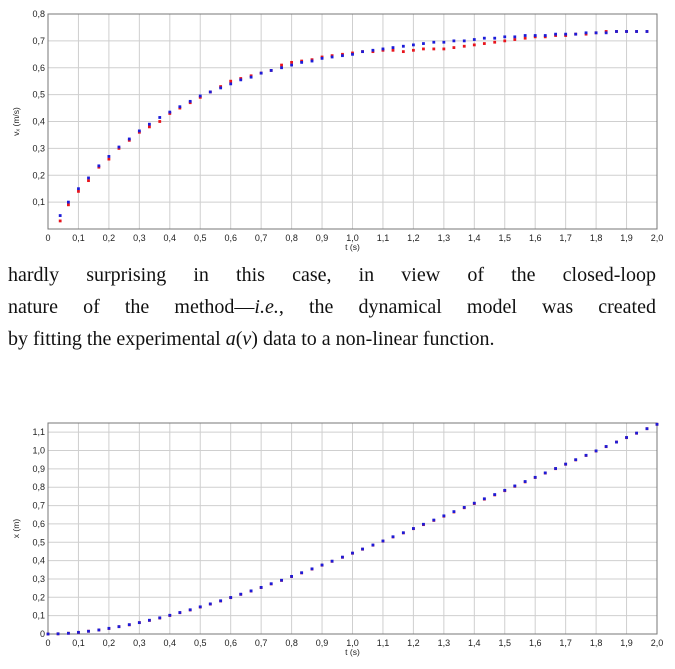  What do you see at coordinates (38, 41) in the screenshot?
I see `y-tick-label: 0,7` at bounding box center [38, 41].